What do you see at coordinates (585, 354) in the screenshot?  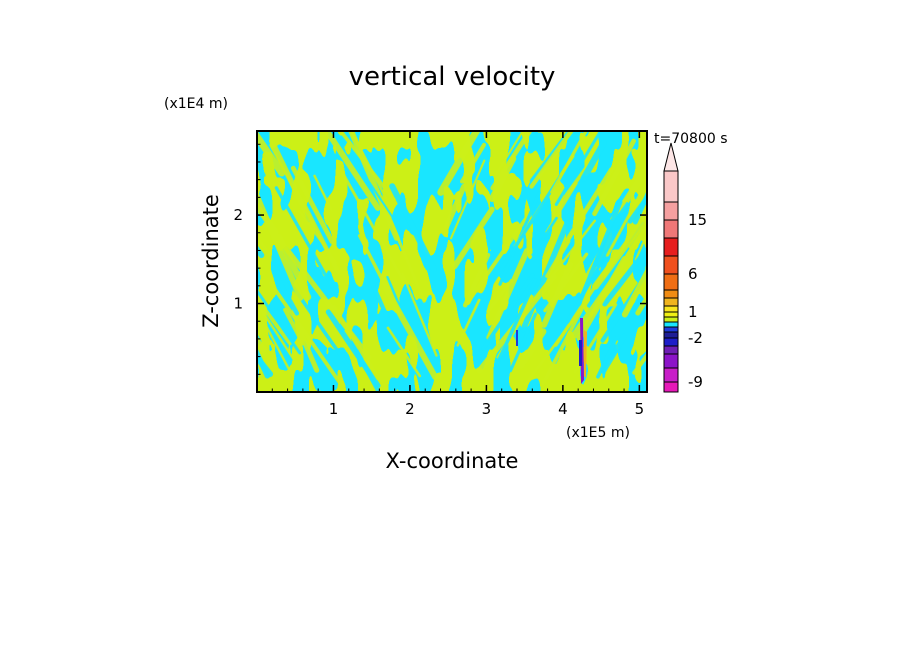 I see `updraft-edge` at bounding box center [585, 354].